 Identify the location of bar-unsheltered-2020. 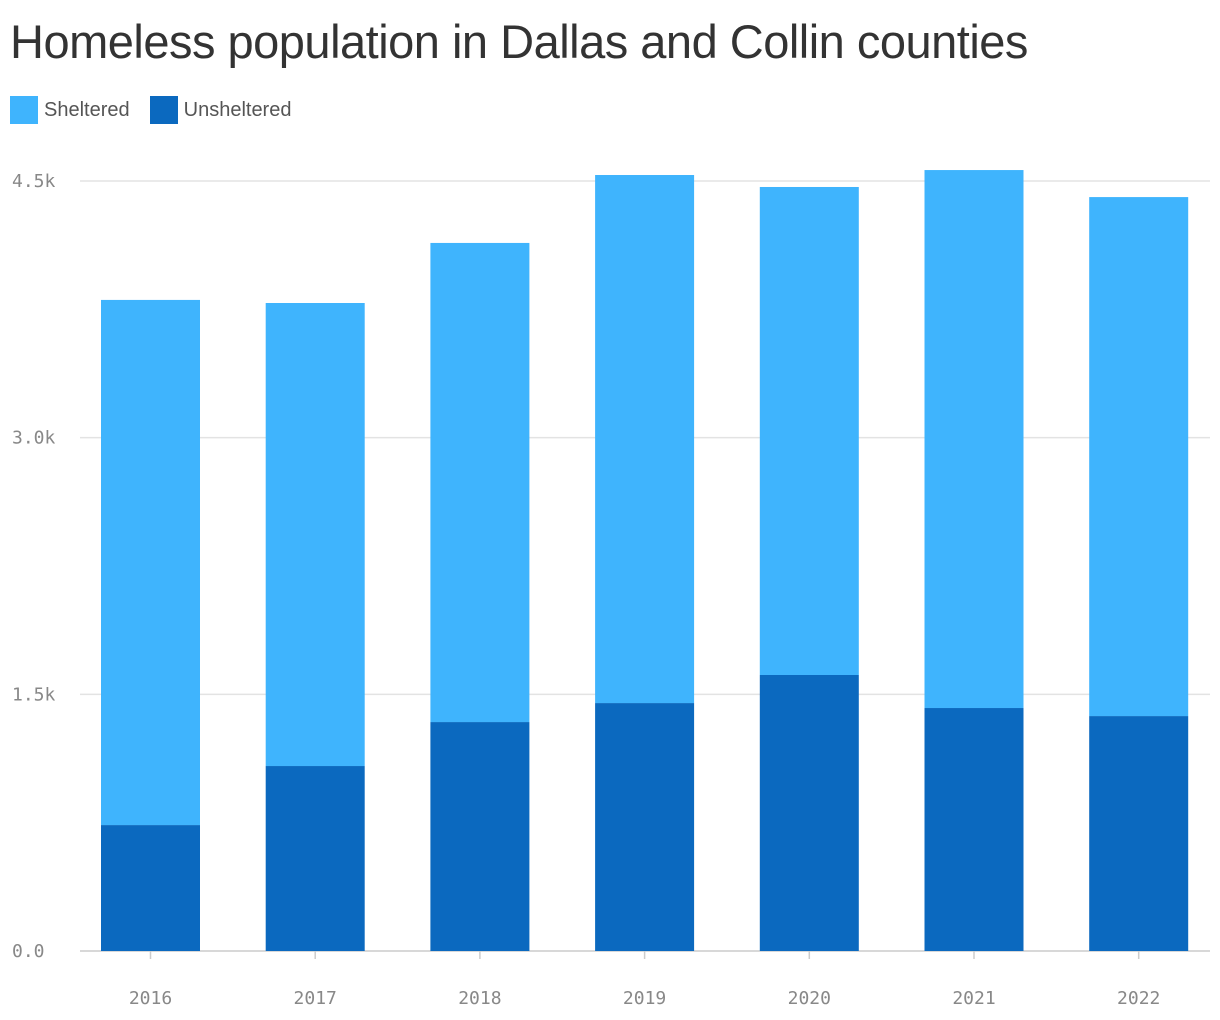
(809, 812).